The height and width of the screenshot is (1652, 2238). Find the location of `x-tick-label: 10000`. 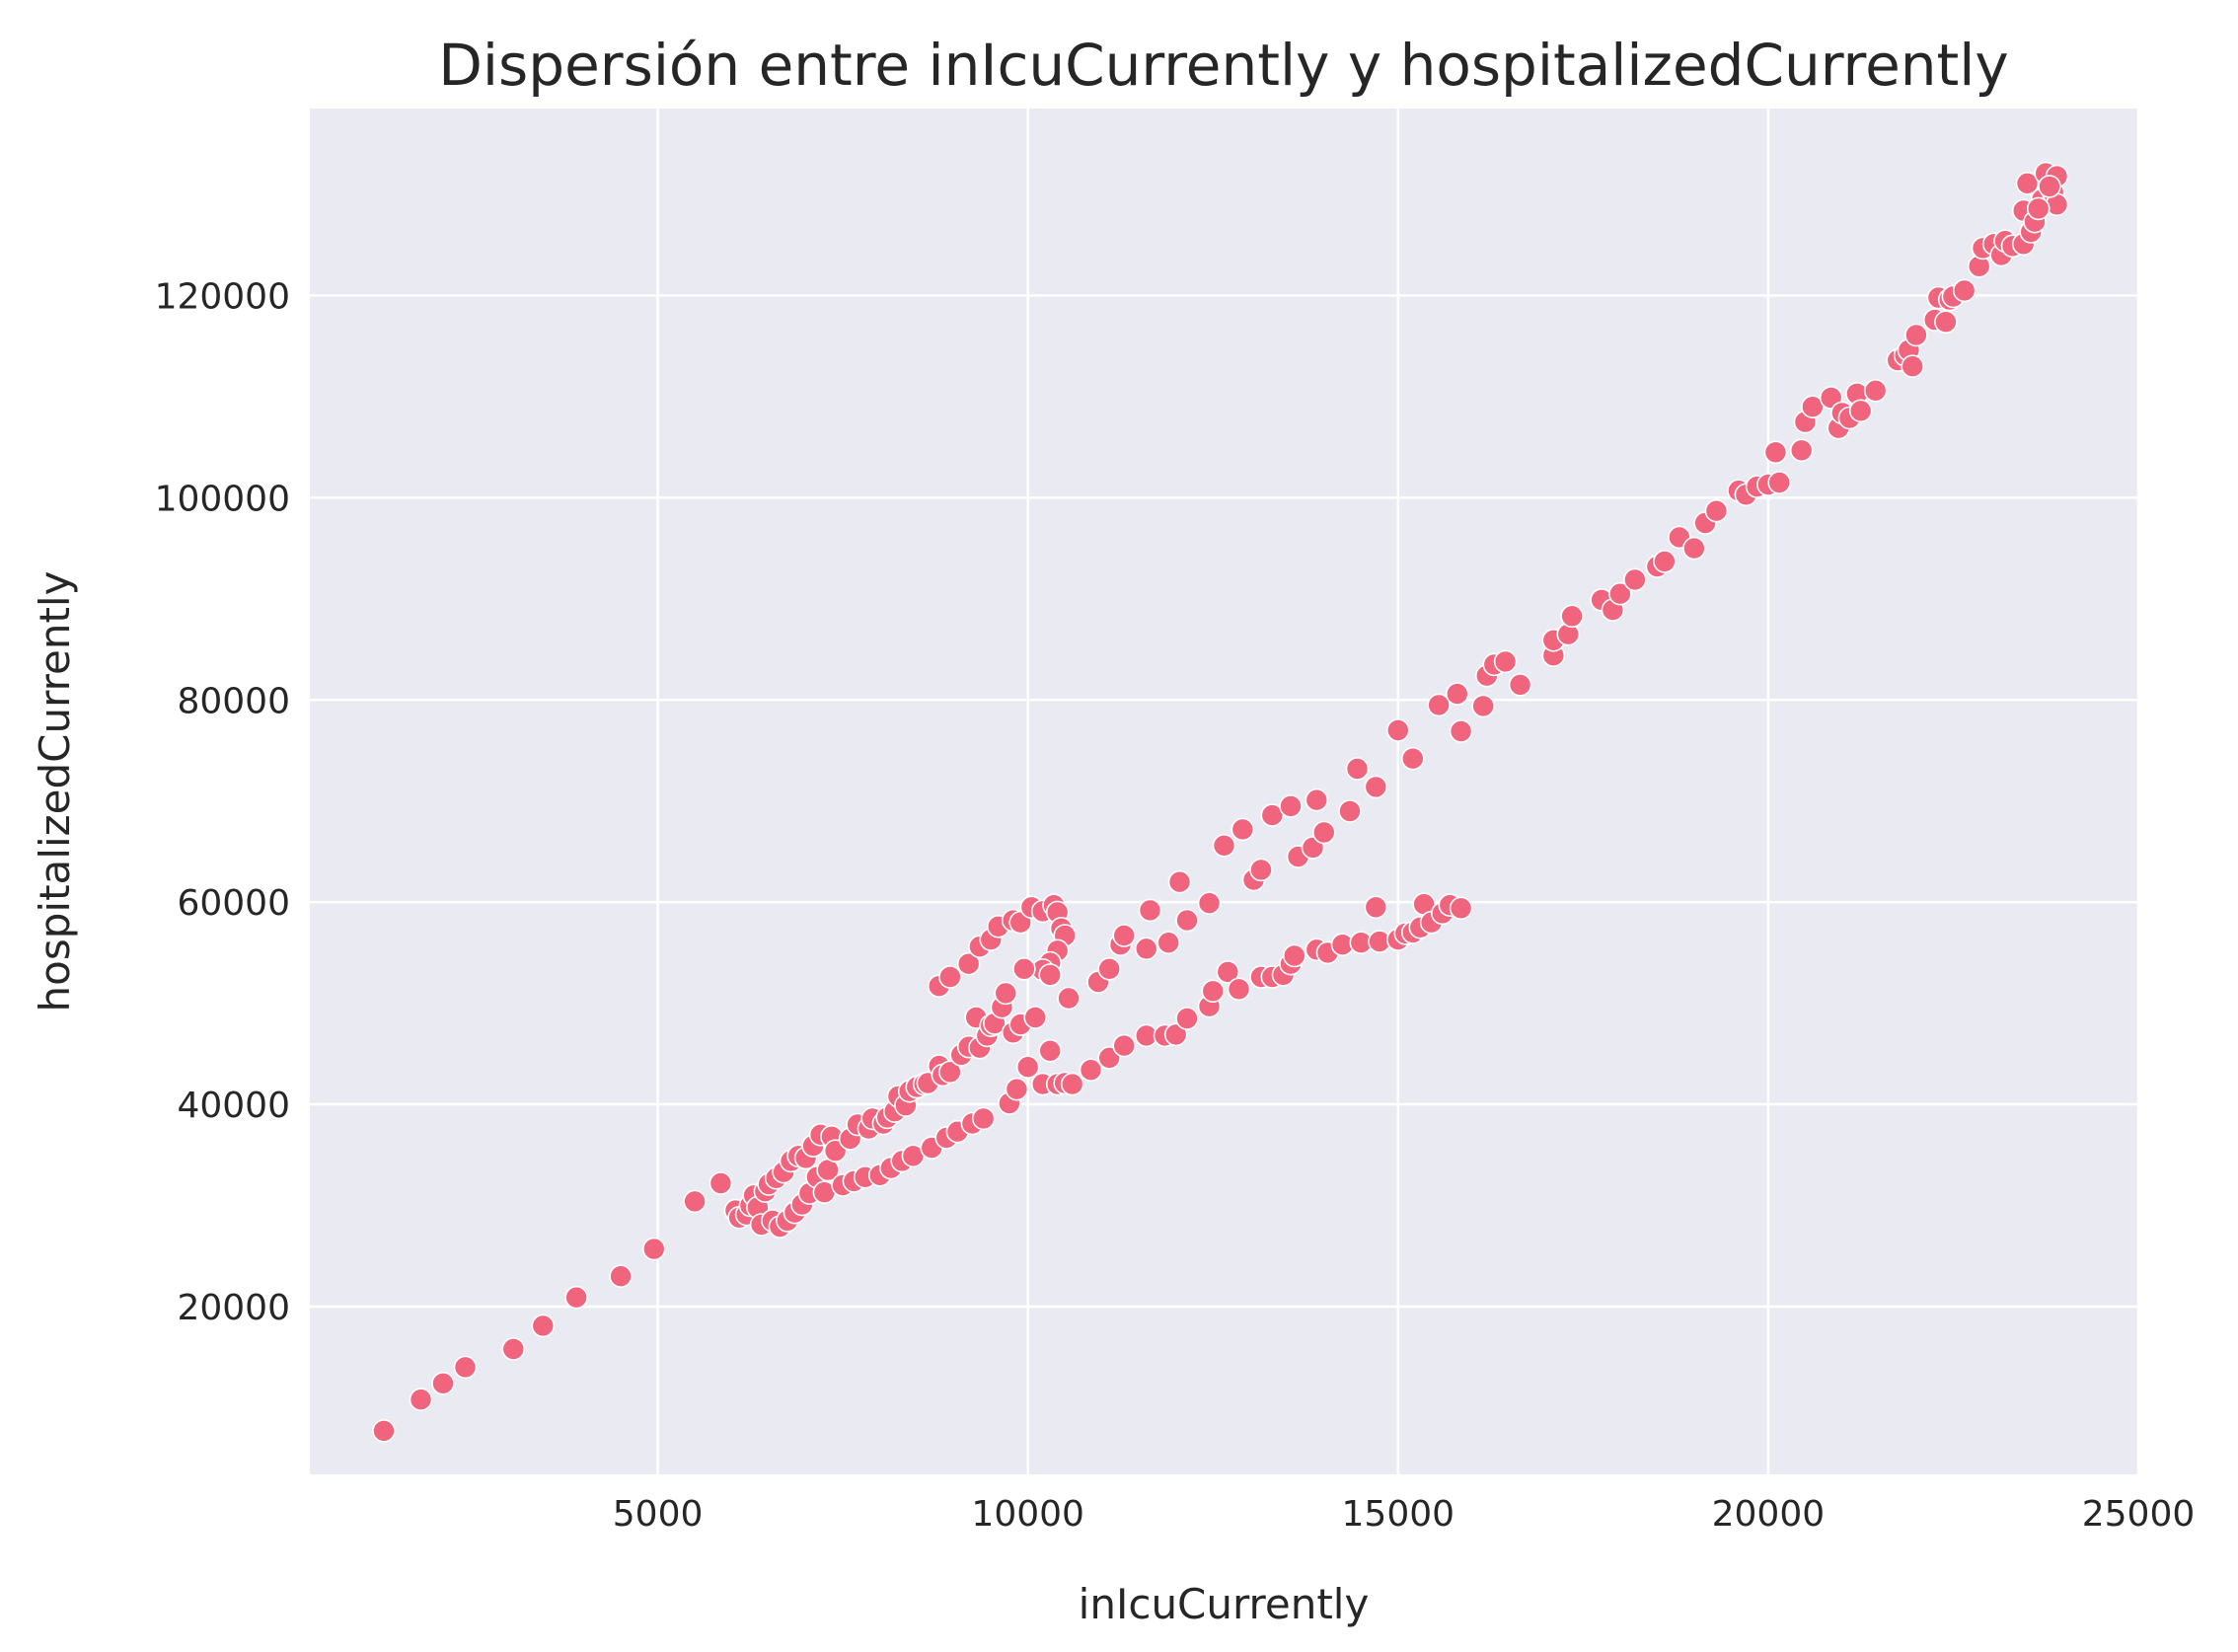

x-tick-label: 10000 is located at coordinates (1027, 1514).